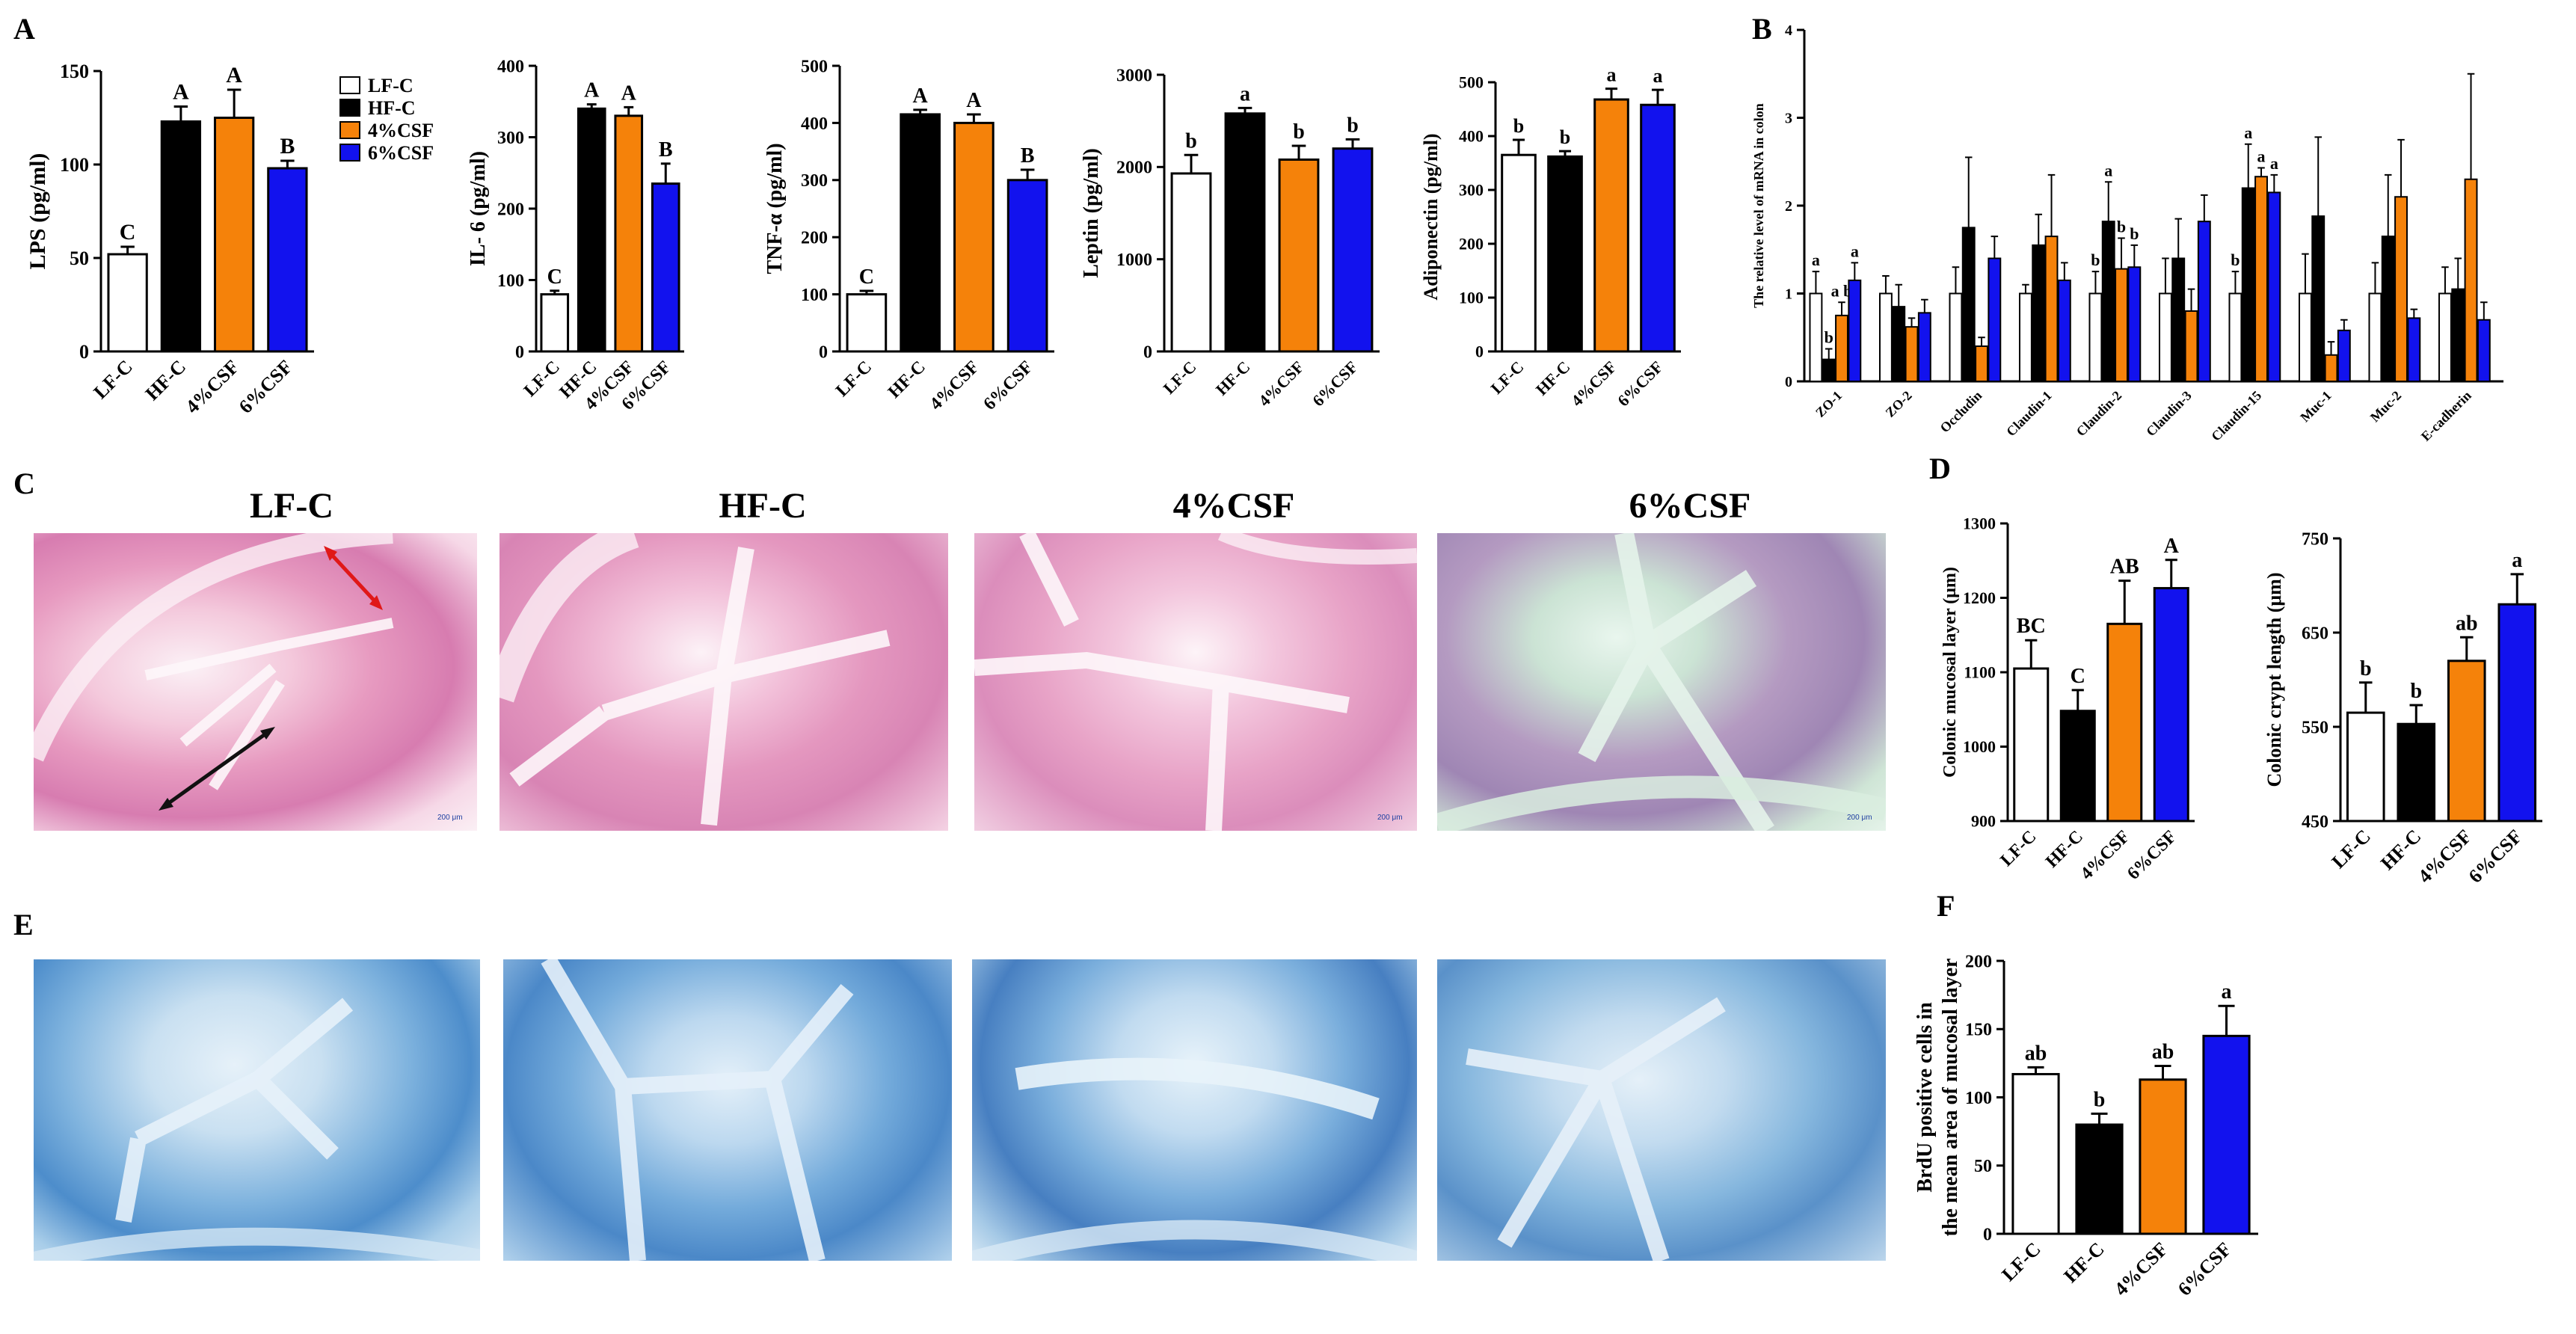 The image size is (2576, 1334). What do you see at coordinates (2031, 745) in the screenshot?
I see `mucosal-bar` at bounding box center [2031, 745].